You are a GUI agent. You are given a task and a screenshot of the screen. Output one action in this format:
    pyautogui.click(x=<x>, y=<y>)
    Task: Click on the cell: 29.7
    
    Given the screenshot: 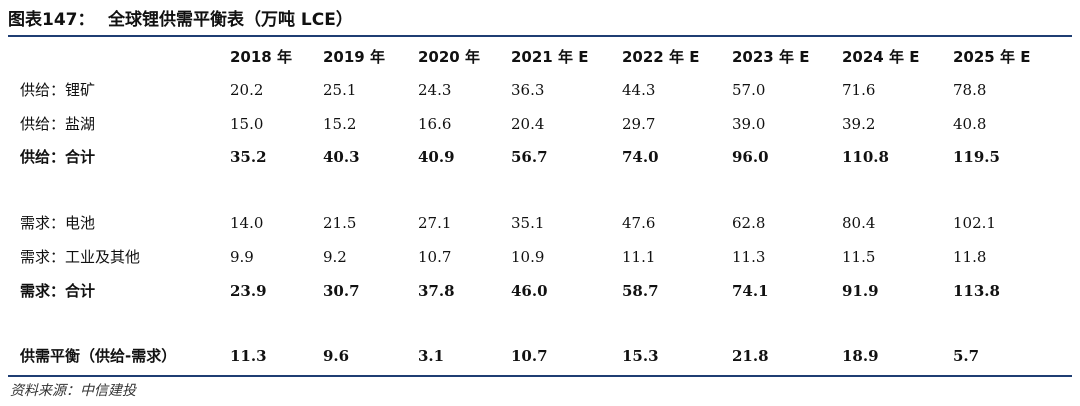 What is the action you would take?
    pyautogui.click(x=639, y=124)
    